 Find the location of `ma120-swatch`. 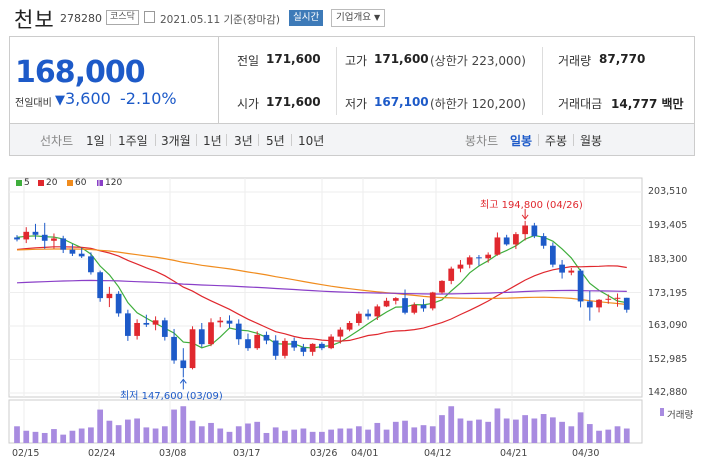

ma120-swatch is located at coordinates (100, 183).